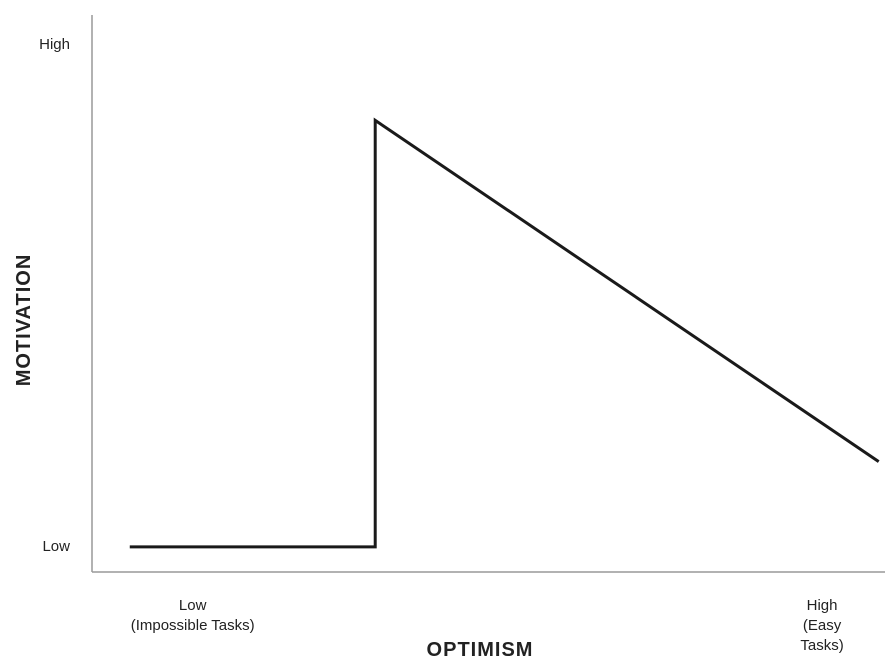 The image size is (887, 664). What do you see at coordinates (54, 45) in the screenshot?
I see `y-tick-label: High` at bounding box center [54, 45].